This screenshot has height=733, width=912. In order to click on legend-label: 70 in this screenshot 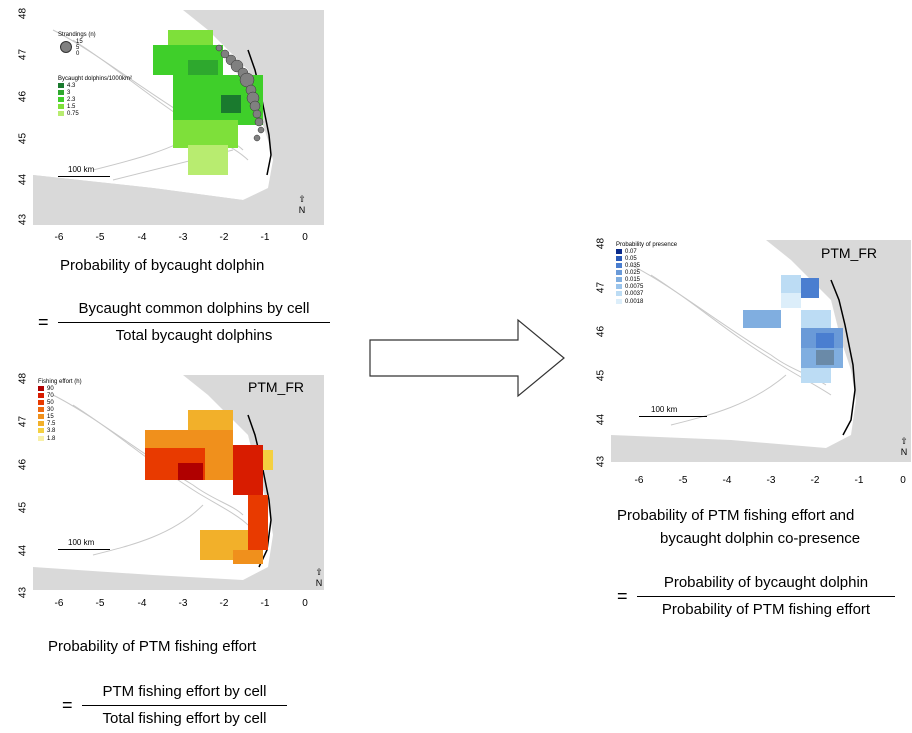, I will do `click(50, 396)`.